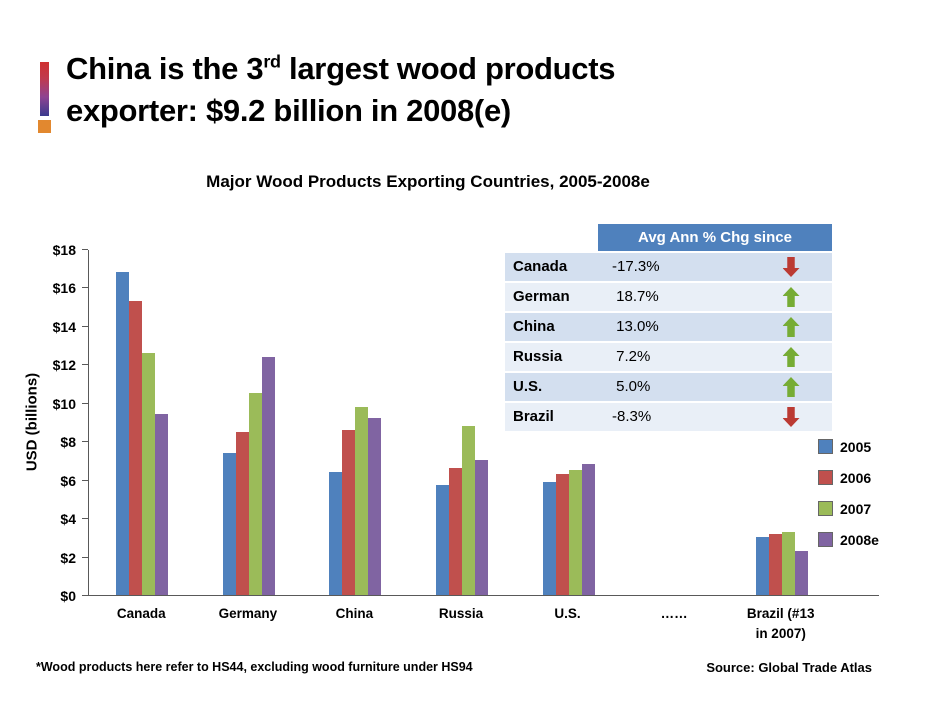 The image size is (942, 728). What do you see at coordinates (165, 68) in the screenshot?
I see `title-text-line1-pre: China is the 3` at bounding box center [165, 68].